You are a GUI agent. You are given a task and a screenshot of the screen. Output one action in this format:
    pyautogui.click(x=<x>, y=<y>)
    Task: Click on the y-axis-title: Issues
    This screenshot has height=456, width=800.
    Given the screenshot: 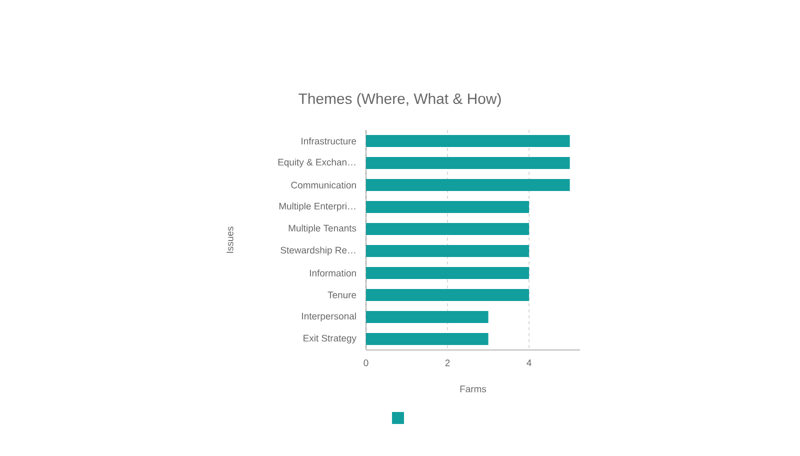 What is the action you would take?
    pyautogui.click(x=230, y=239)
    